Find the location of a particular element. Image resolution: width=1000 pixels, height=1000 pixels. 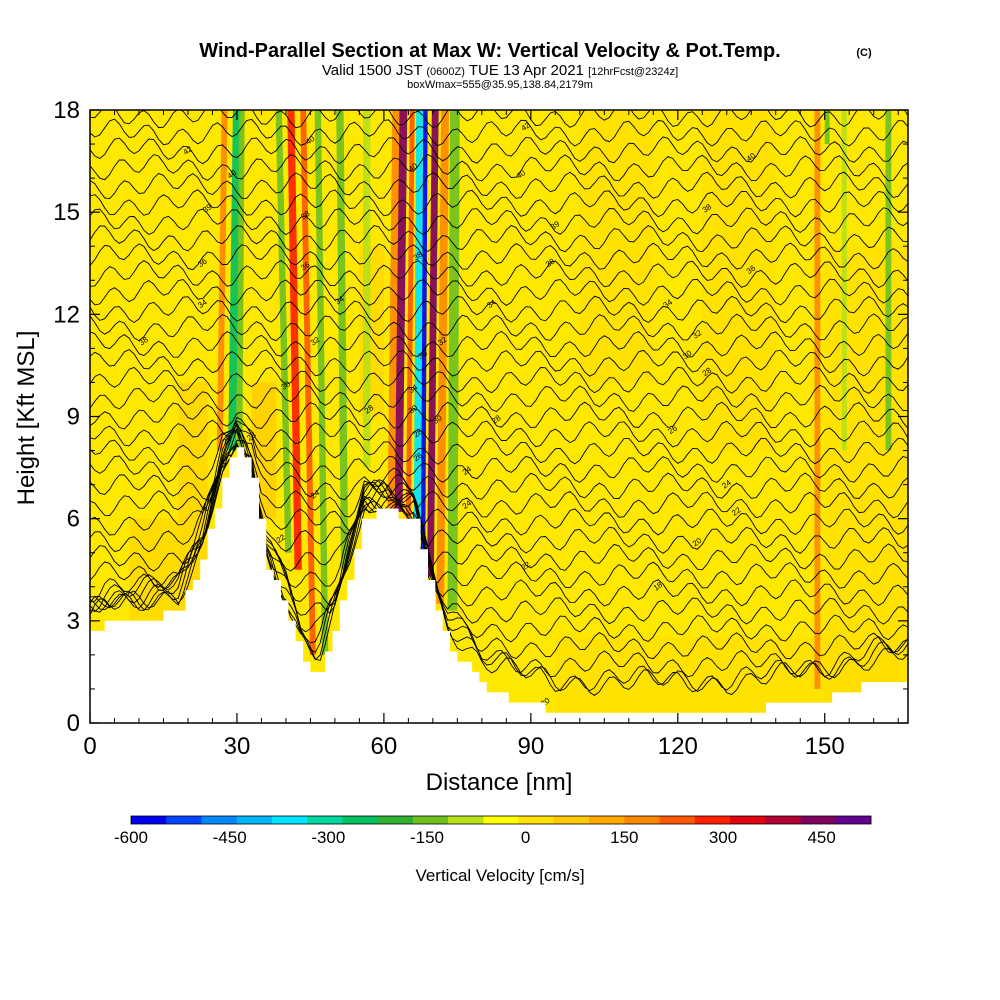

colorbar: -600 -450 -300 -150 0 150 300 450 is located at coordinates (493, 831).